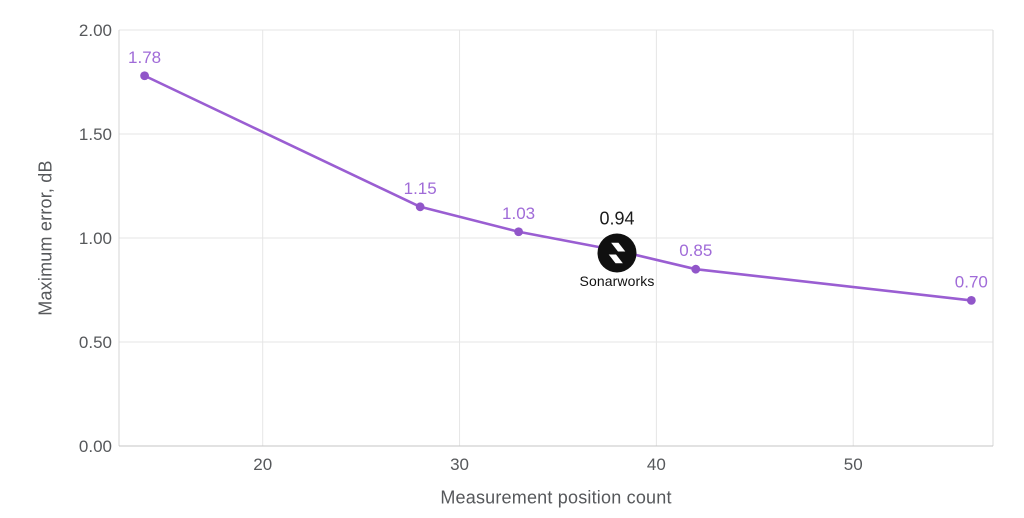 This screenshot has width=1024, height=518. Describe the element at coordinates (95, 30) in the screenshot. I see `y-tick-label: 2.00` at that location.